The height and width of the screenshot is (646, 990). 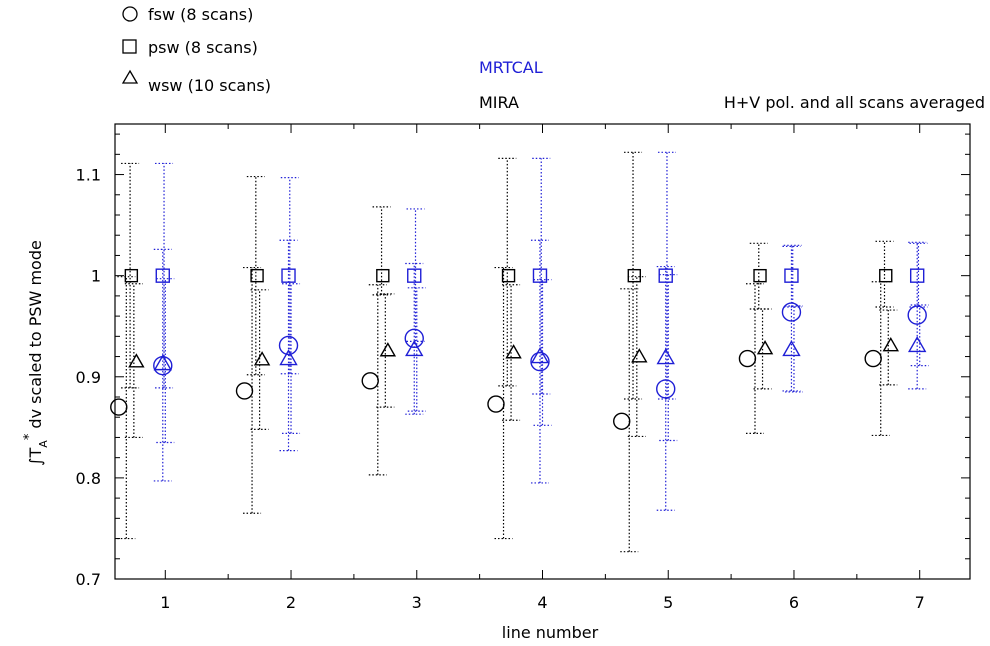 I want to click on x-tick-label: 2, so click(x=291, y=602).